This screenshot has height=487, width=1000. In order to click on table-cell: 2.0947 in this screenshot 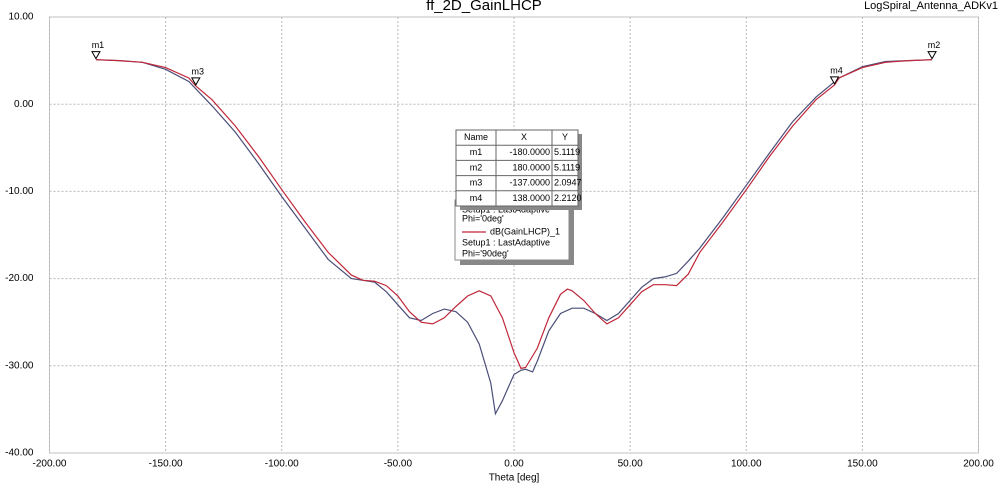, I will do `click(568, 183)`.